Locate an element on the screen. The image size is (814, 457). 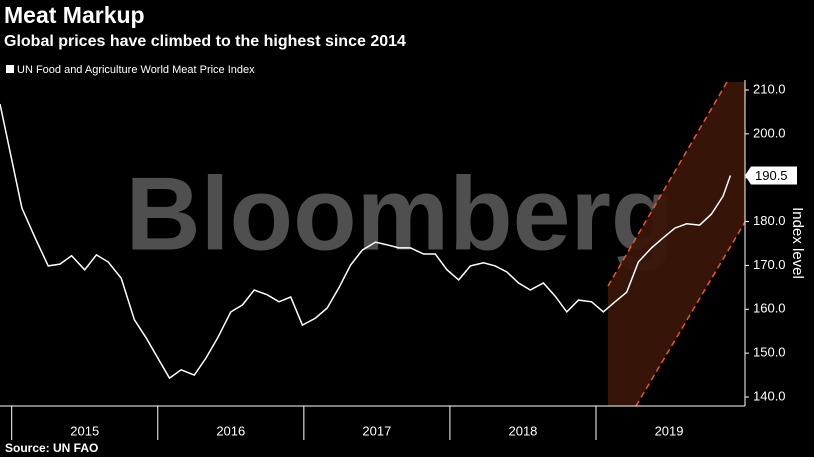
source: Source: UN FAO is located at coordinates (51, 448).